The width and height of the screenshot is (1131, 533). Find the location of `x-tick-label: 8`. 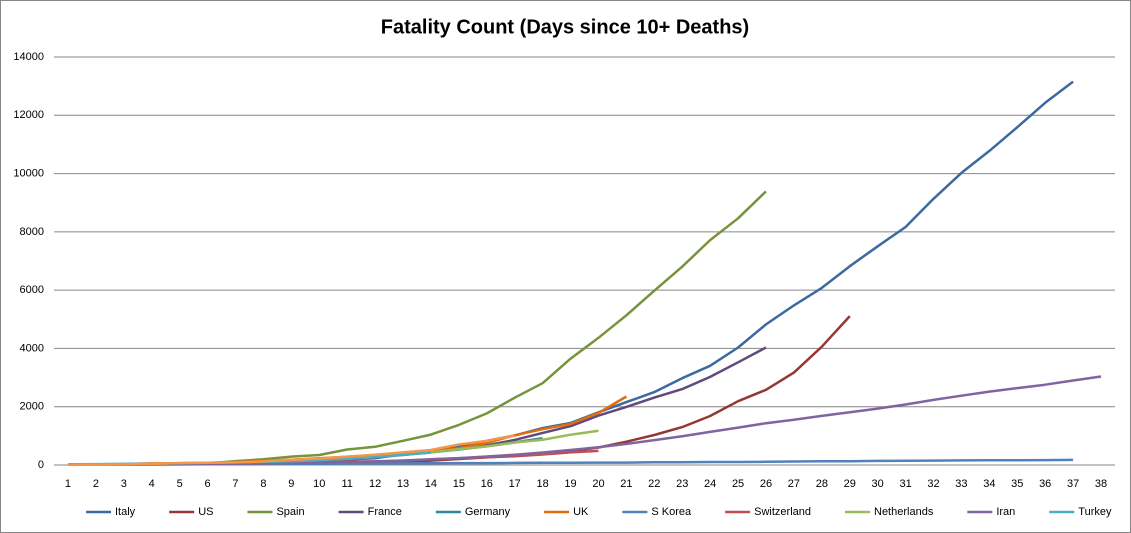

x-tick-label: 8 is located at coordinates (263, 484).